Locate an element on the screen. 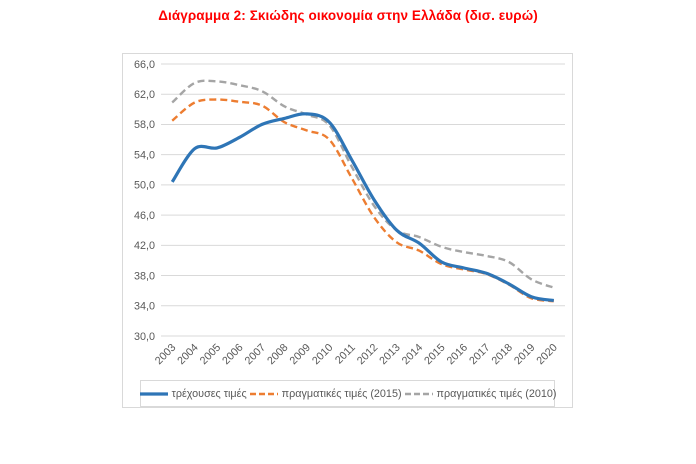 This screenshot has width=696, height=464. legend-label: τρέχουσες τιμές is located at coordinates (209, 393).